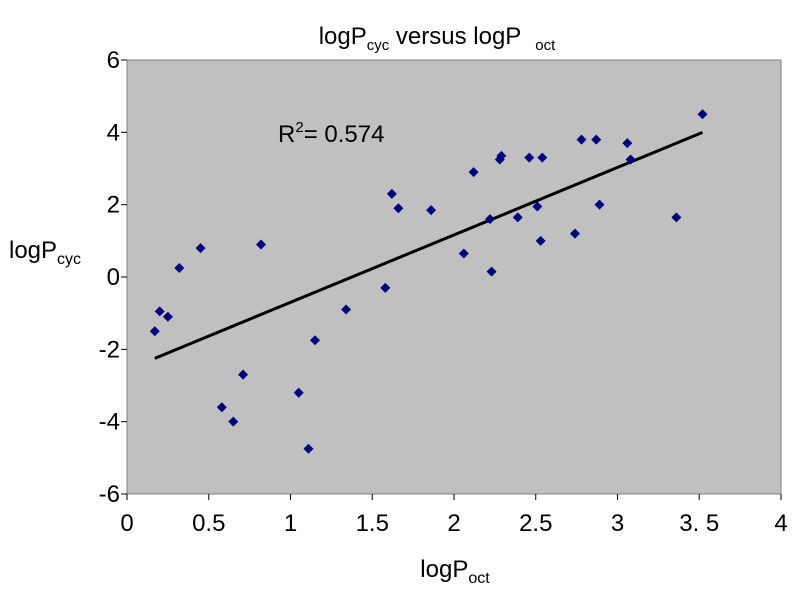 This screenshot has width=800, height=597. What do you see at coordinates (113, 205) in the screenshot?
I see `y-tick-label: 2` at bounding box center [113, 205].